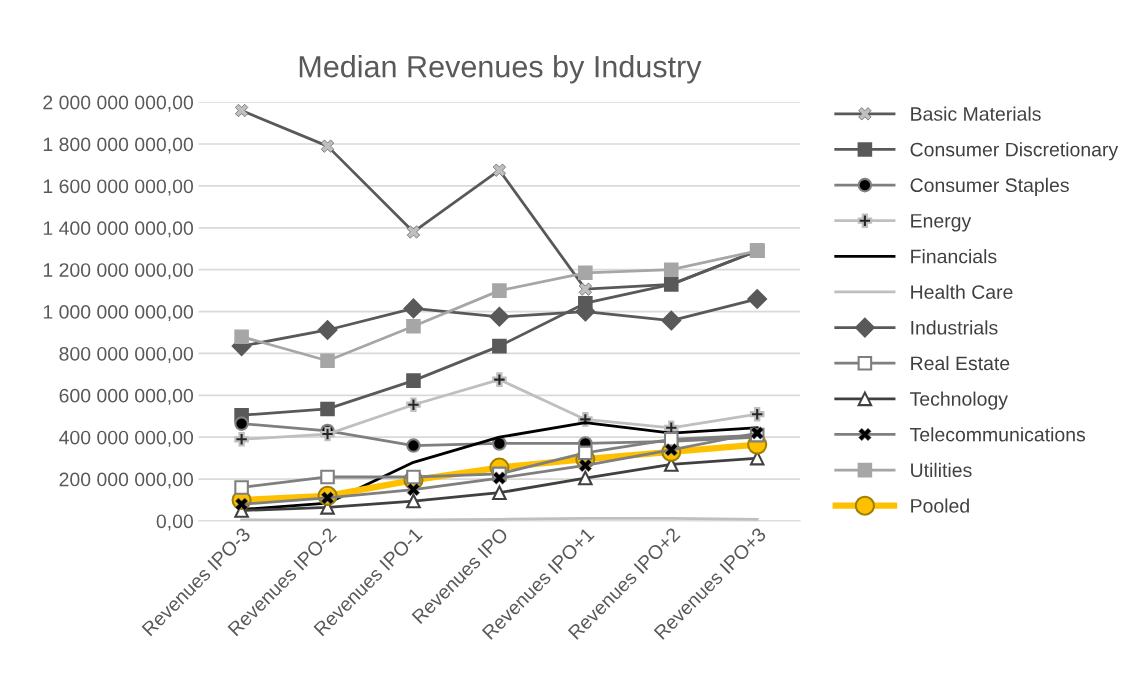  Describe the element at coordinates (175, 522) in the screenshot. I see `y-tick-label: 0,00` at that location.